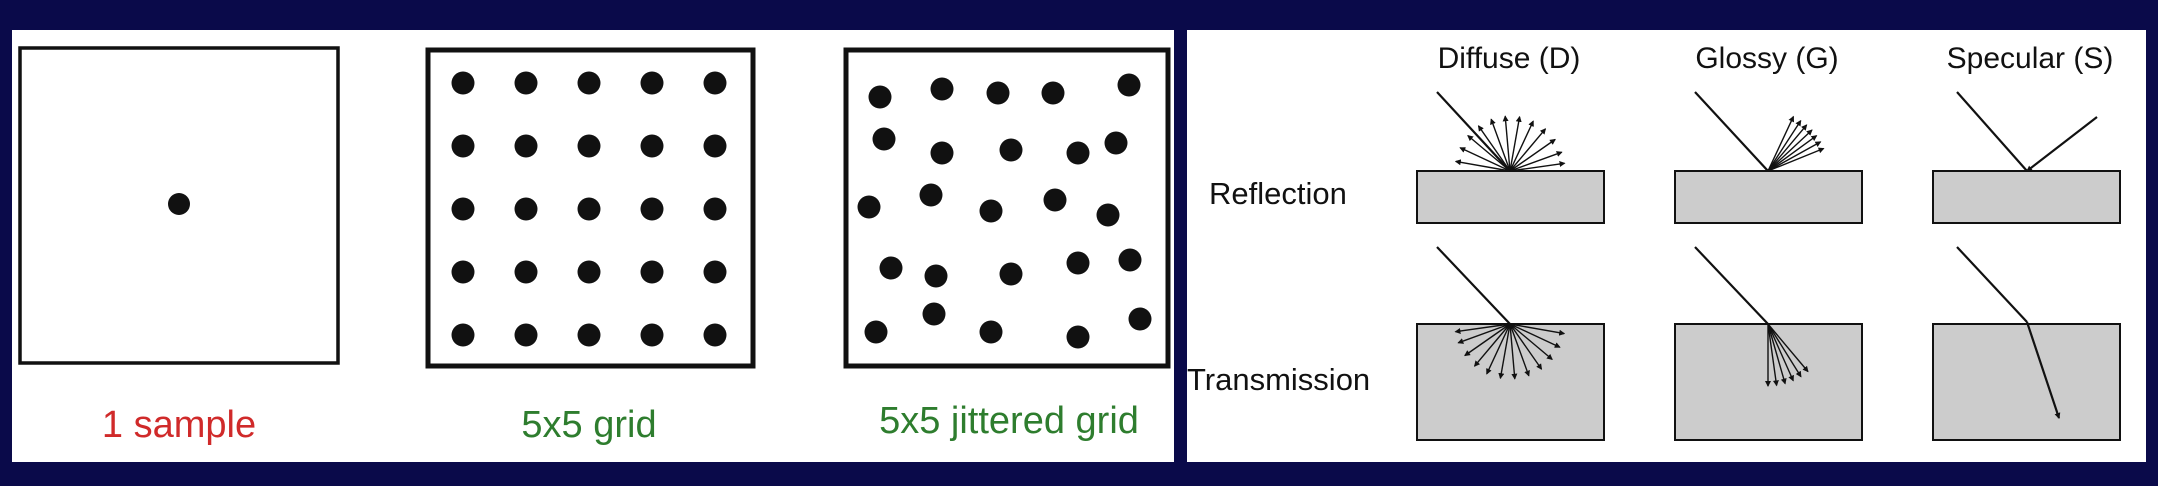  What do you see at coordinates (1509, 58) in the screenshot?
I see `diffuse-column-heading: Diffuse (D)` at bounding box center [1509, 58].